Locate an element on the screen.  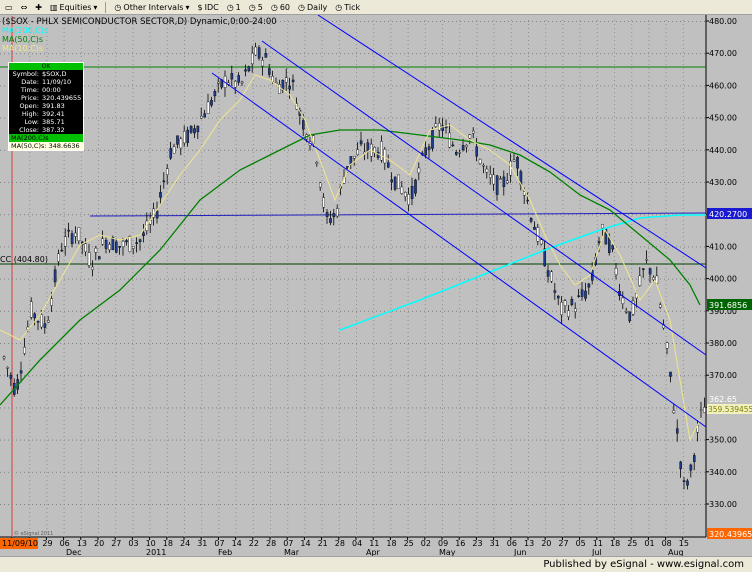
x-tick-label: 02 is located at coordinates (426, 543).